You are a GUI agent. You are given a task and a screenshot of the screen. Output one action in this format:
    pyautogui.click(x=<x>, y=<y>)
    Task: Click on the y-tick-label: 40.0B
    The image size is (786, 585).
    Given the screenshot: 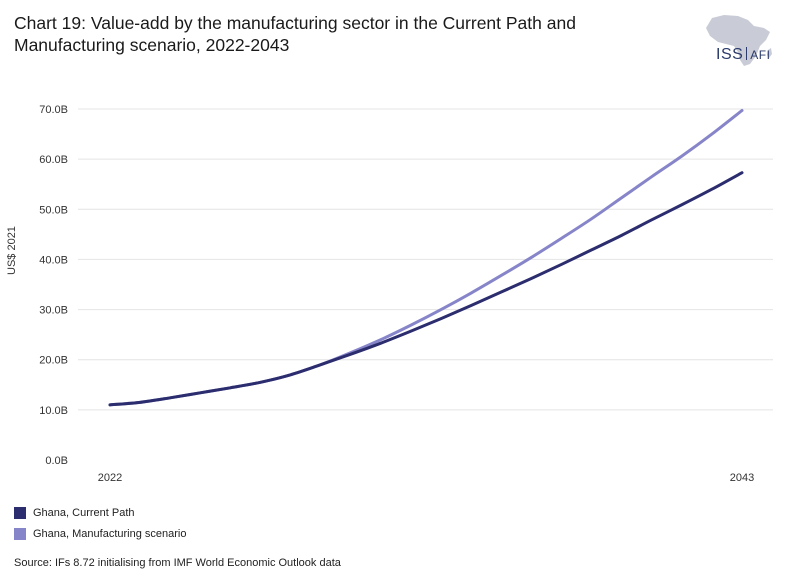 What is the action you would take?
    pyautogui.click(x=53, y=260)
    